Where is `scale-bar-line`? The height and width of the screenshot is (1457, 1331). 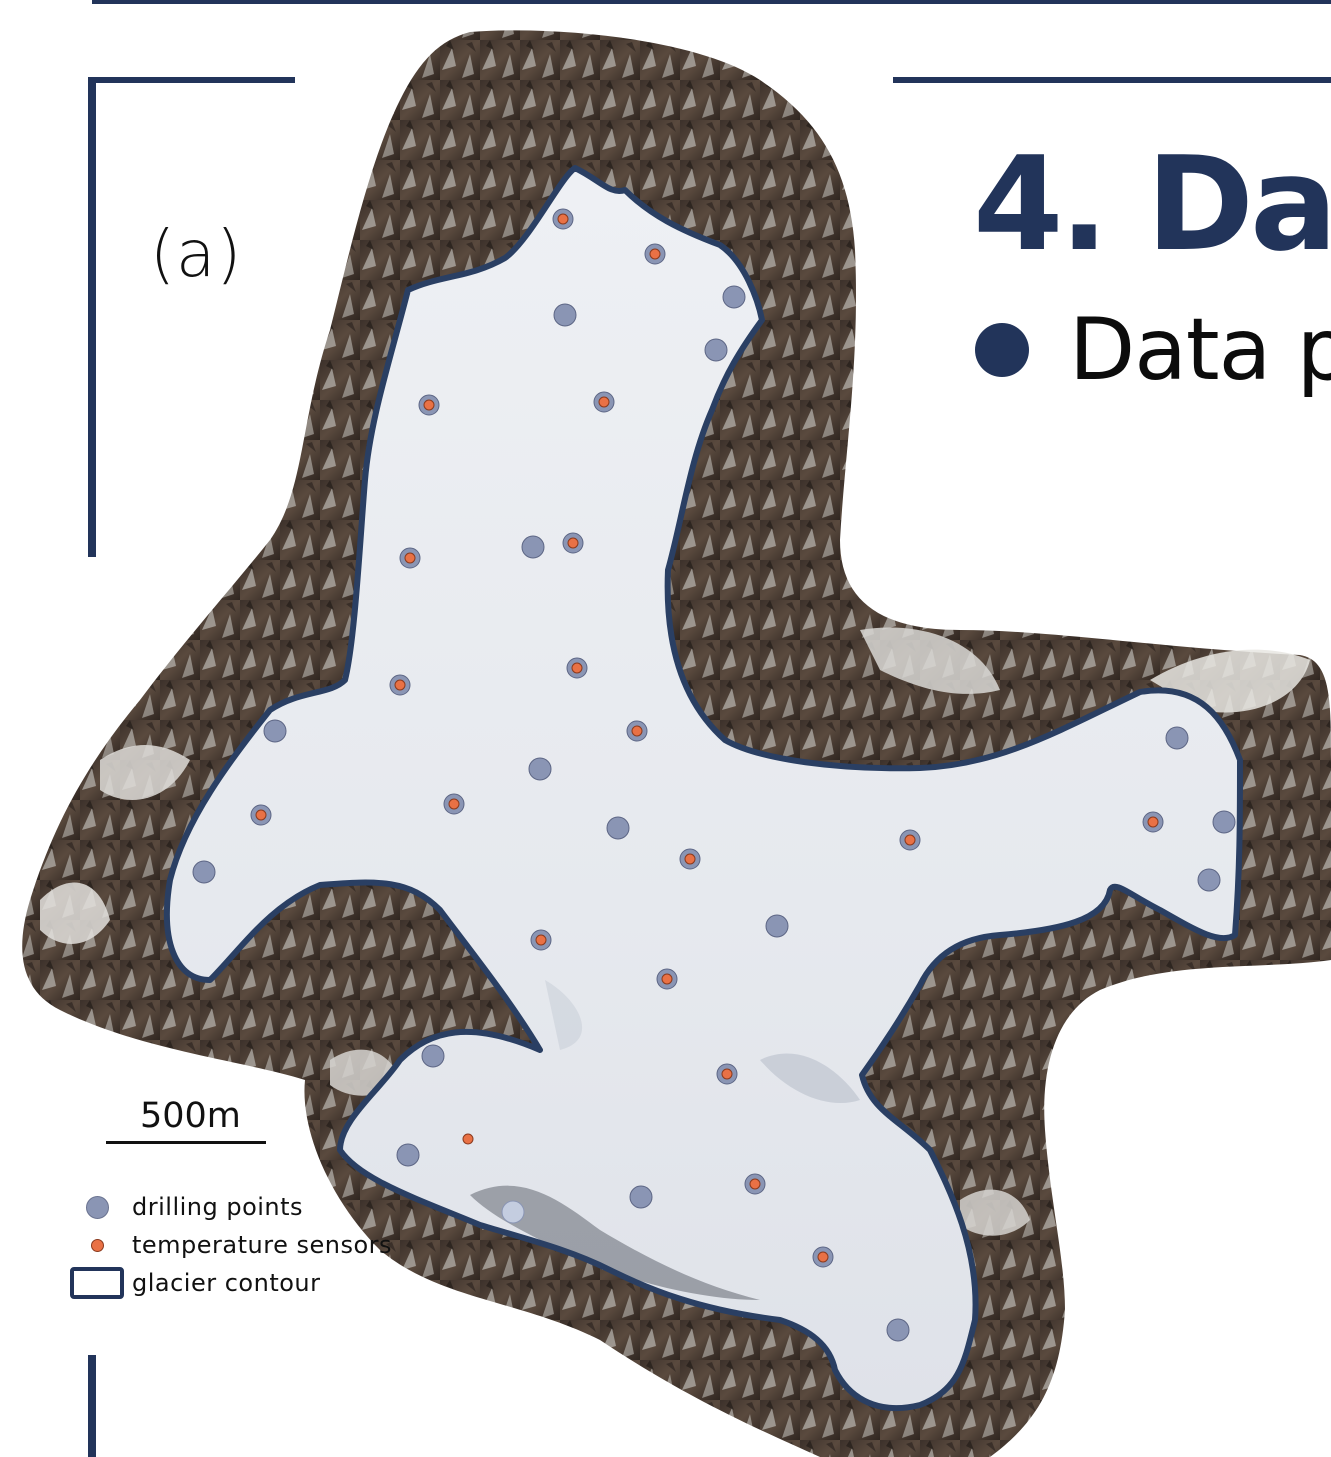 scale-bar-line is located at coordinates (186, 1142).